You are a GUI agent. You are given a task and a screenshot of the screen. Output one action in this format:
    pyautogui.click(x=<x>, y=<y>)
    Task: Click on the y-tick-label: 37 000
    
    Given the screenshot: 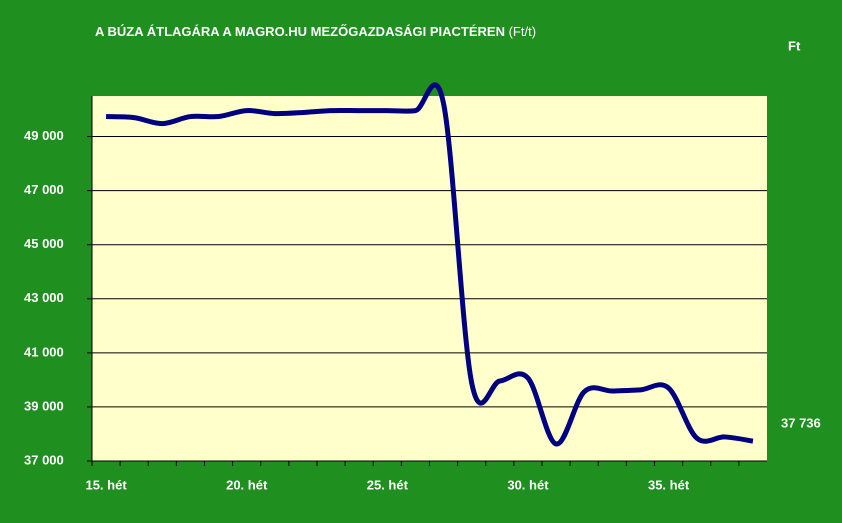 What is the action you would take?
    pyautogui.click(x=44, y=459)
    